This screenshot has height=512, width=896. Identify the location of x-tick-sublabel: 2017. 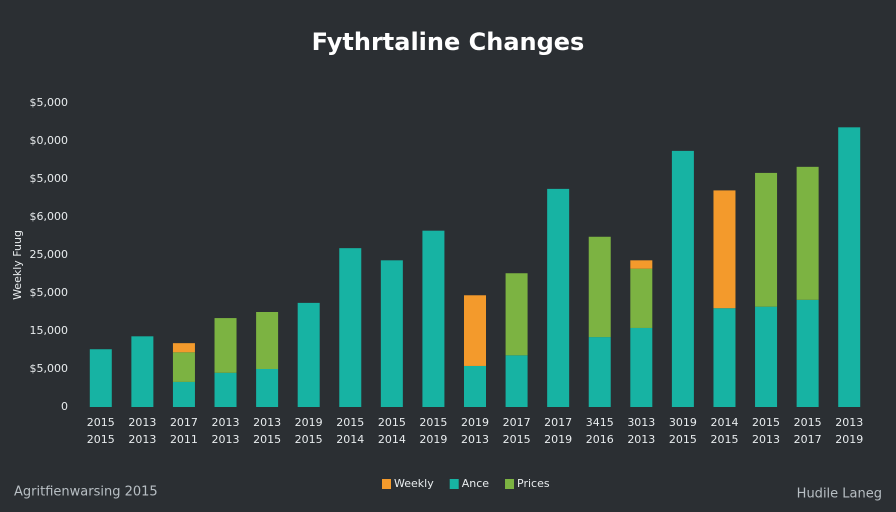
(808, 439).